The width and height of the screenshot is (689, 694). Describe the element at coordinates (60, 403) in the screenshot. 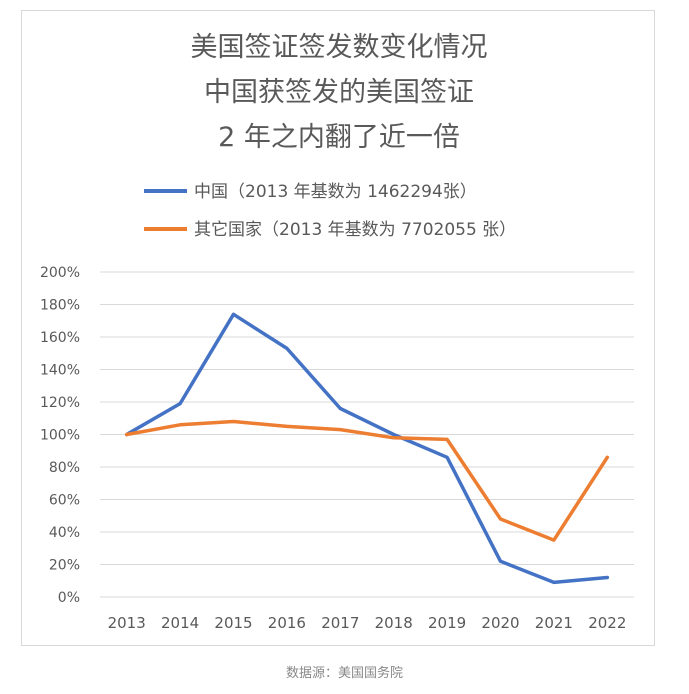

I see `y-tick-label: 120%` at that location.